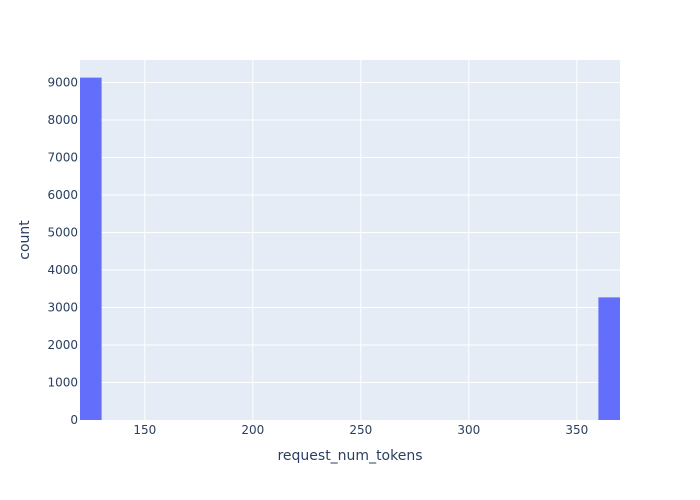  I want to click on x-tick-label: 350, so click(576, 430).